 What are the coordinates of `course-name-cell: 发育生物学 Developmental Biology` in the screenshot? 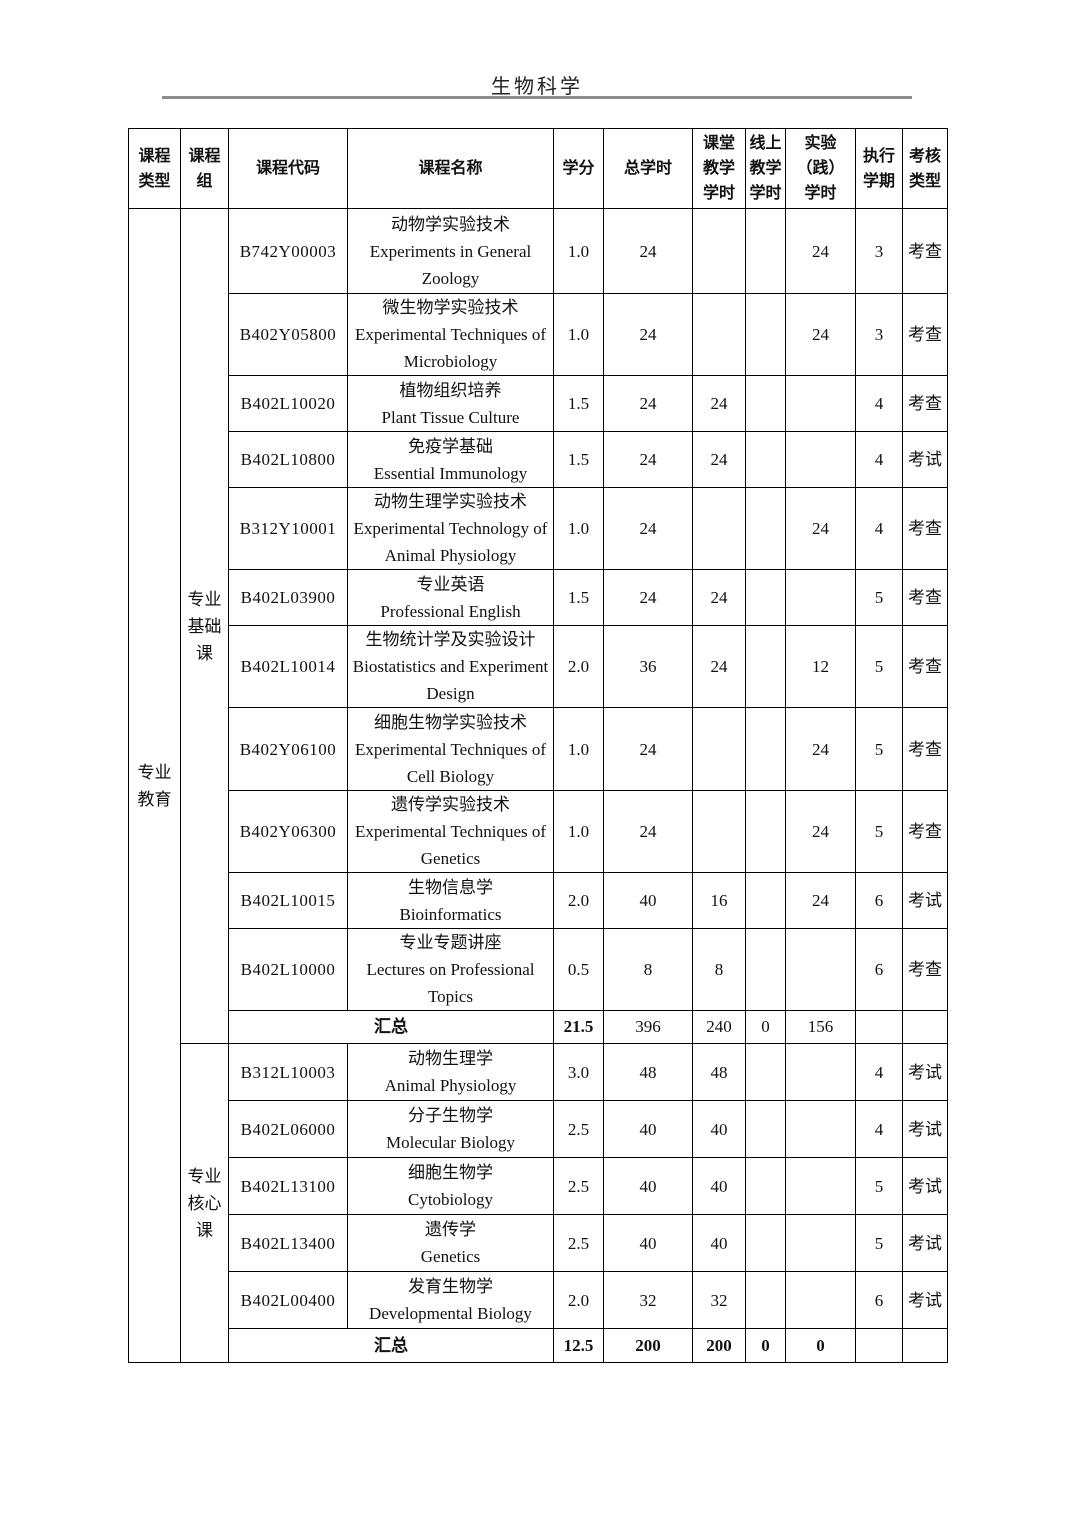 It's located at (450, 1300).